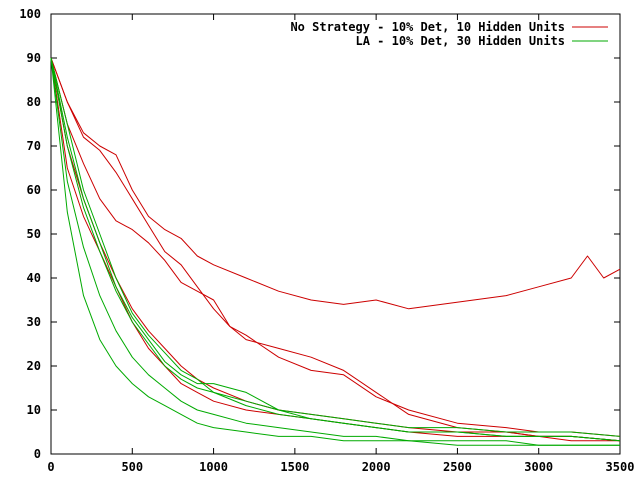  I want to click on y-tick-label: 90, so click(34, 58).